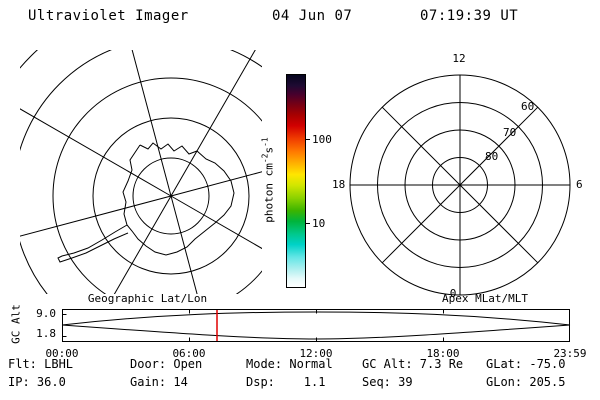 This screenshot has height=400, width=600. I want to click on gc-alt-plot, so click(316, 325).